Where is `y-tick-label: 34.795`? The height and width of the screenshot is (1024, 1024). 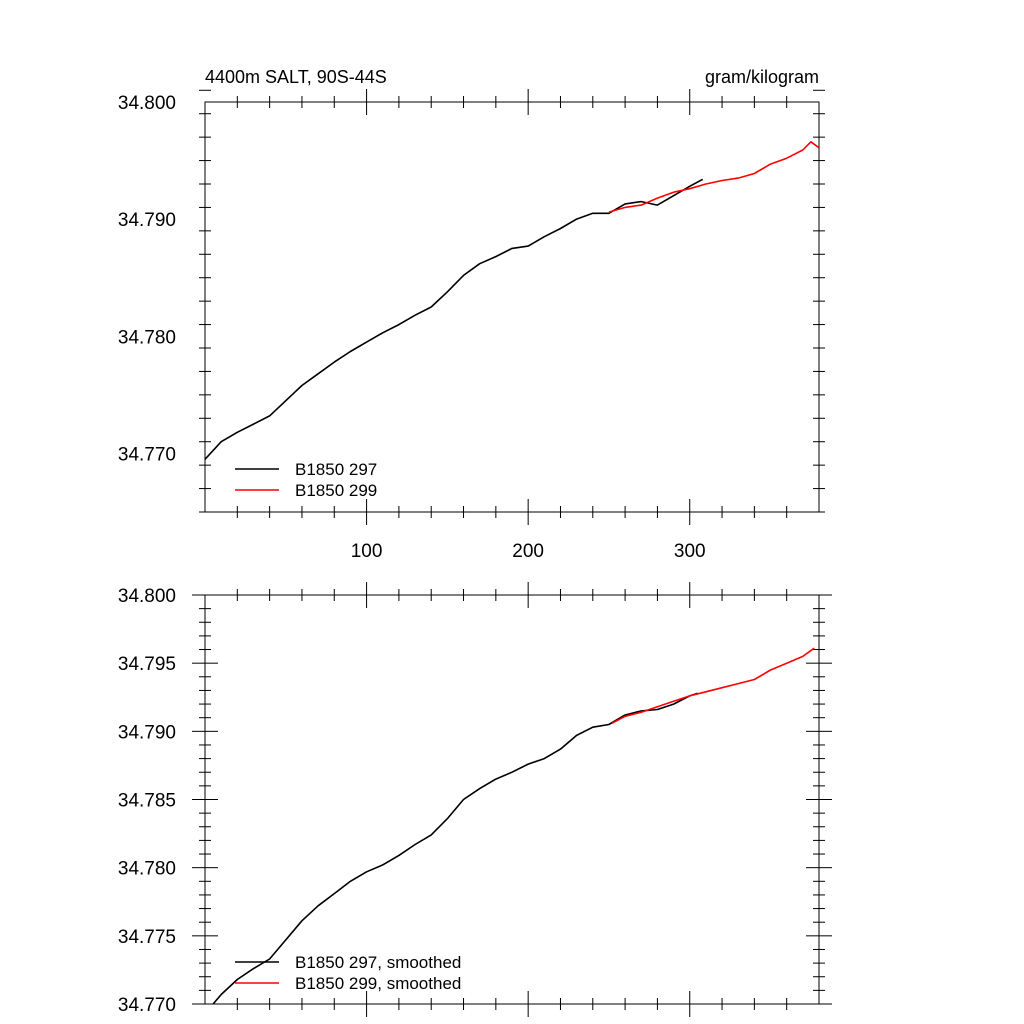 y-tick-label: 34.795 is located at coordinates (147, 664).